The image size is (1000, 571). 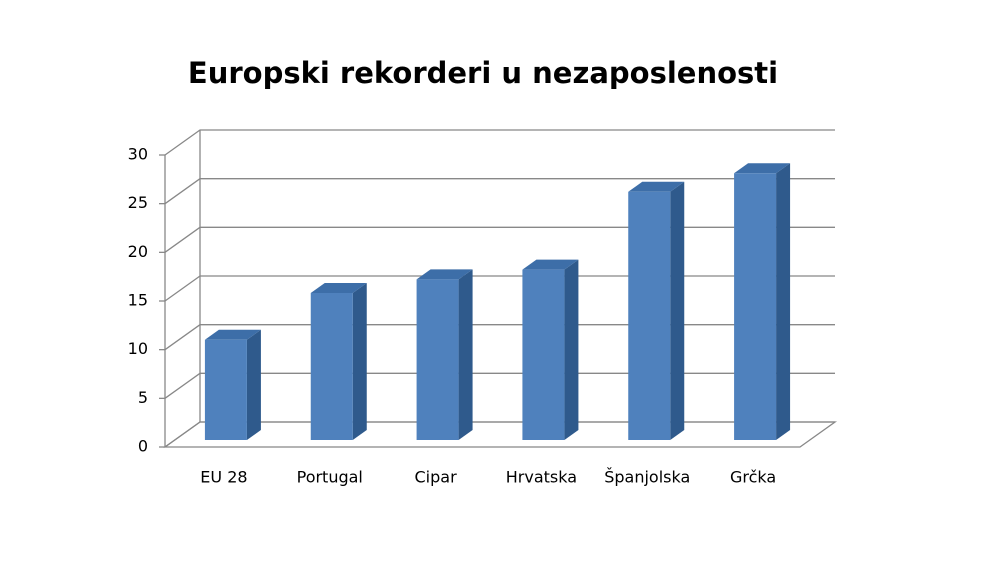 I want to click on x-tick-label: Portugal, so click(x=330, y=477).